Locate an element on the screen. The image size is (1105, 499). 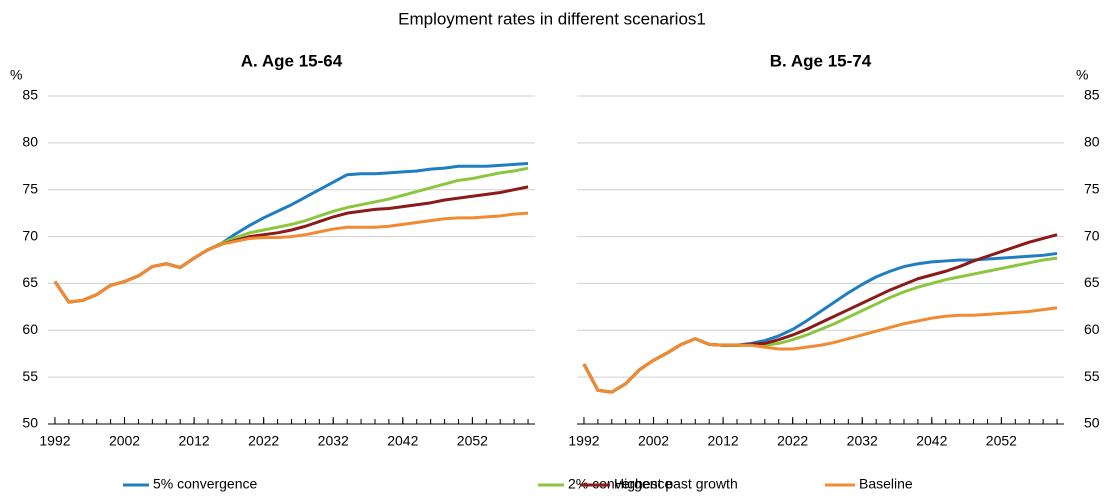
panel-title: A. Age 15-64 is located at coordinates (292, 60).